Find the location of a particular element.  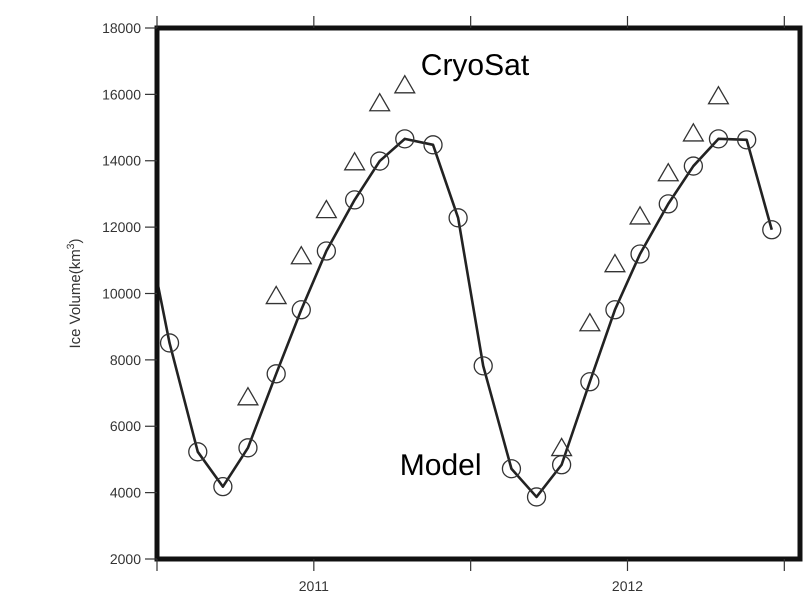

y-tick-label: 10000 is located at coordinates (122, 293).